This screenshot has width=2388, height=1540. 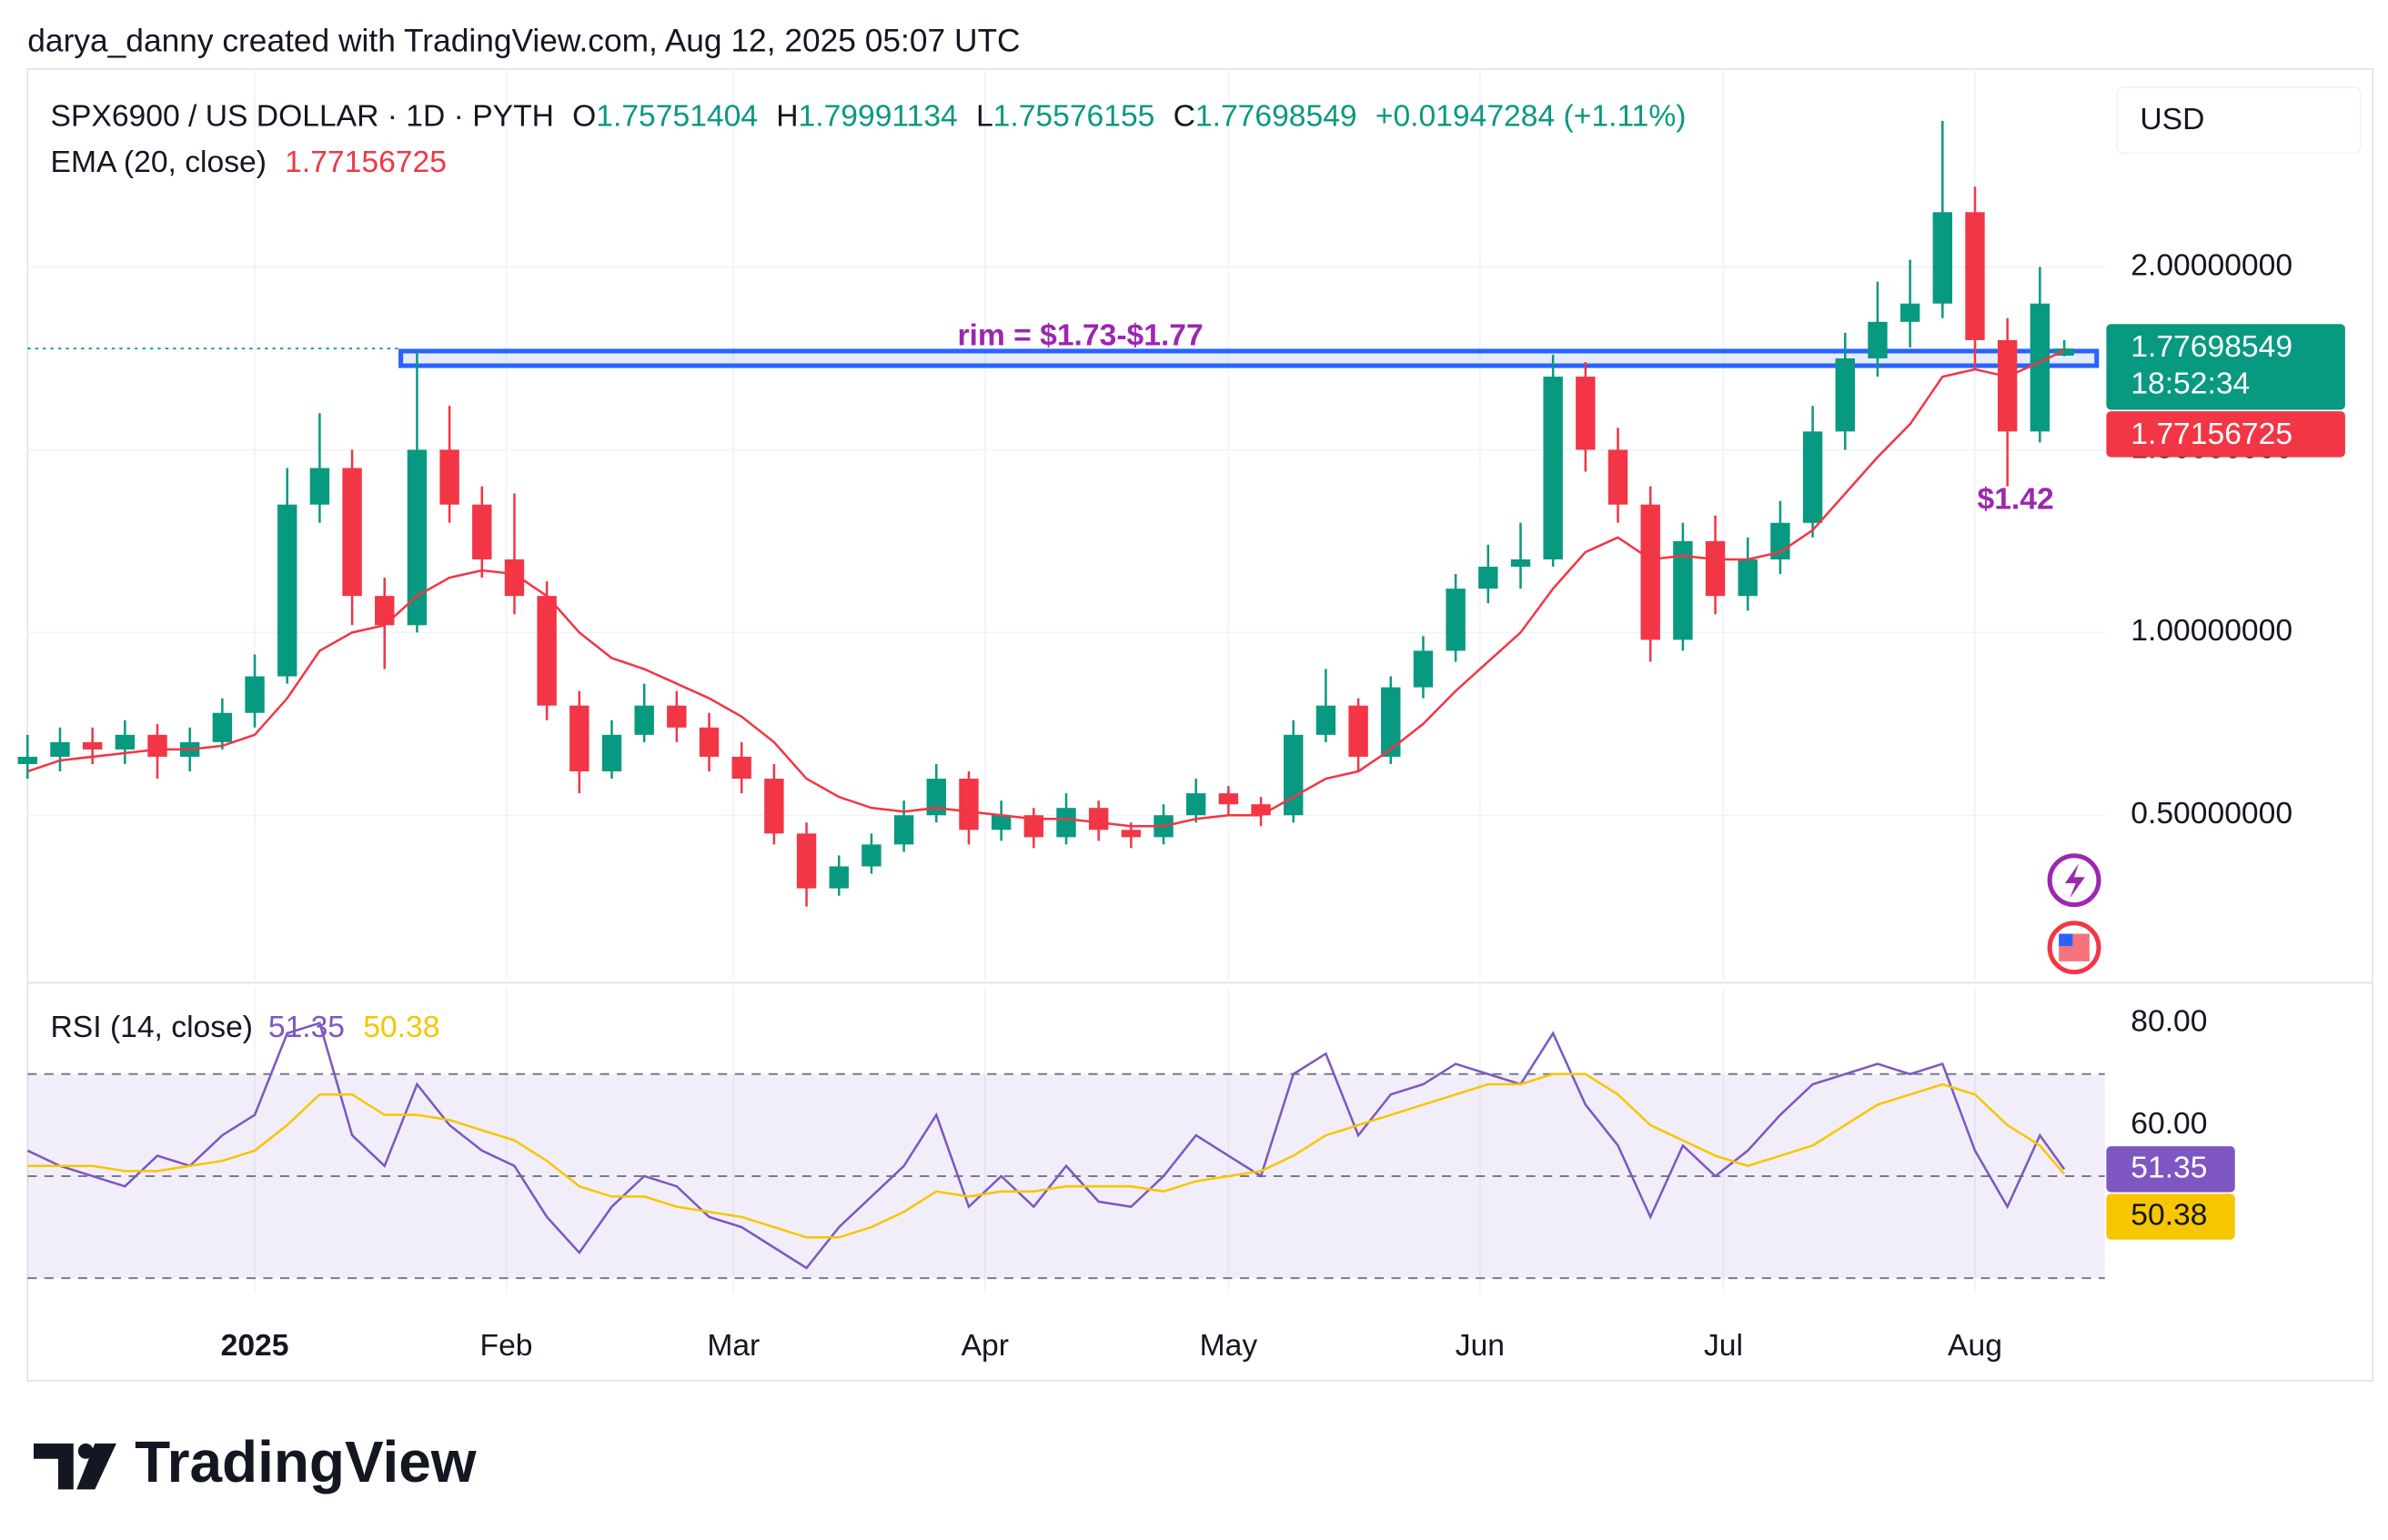 What do you see at coordinates (2172, 119) in the screenshot?
I see `currency: USD` at bounding box center [2172, 119].